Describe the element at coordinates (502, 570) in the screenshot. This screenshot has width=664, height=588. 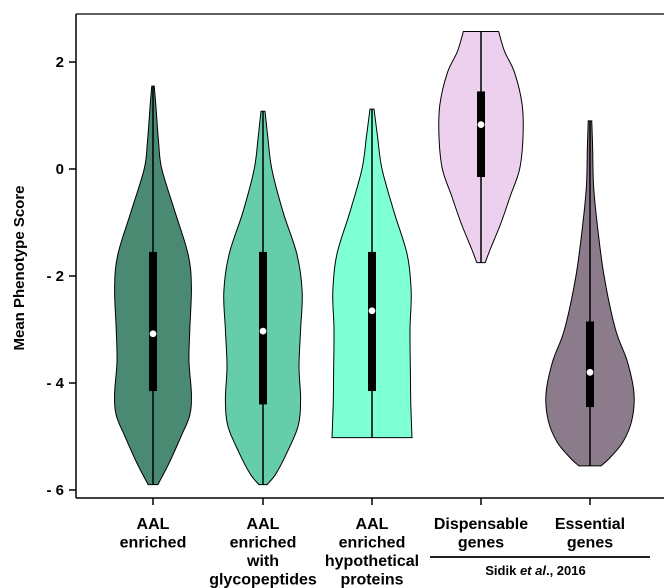
I see `annotation-text-part: Sidik` at that location.